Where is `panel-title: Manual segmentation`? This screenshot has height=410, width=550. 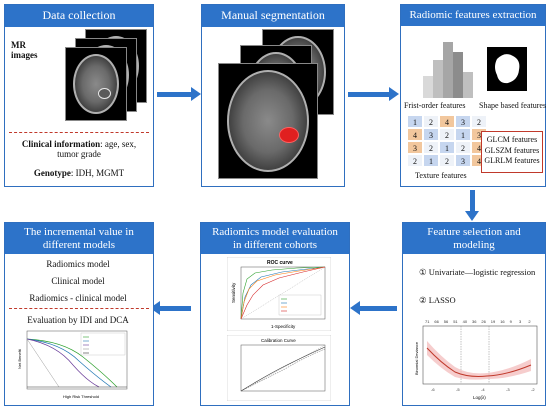 panel-title: Manual segmentation is located at coordinates (273, 16).